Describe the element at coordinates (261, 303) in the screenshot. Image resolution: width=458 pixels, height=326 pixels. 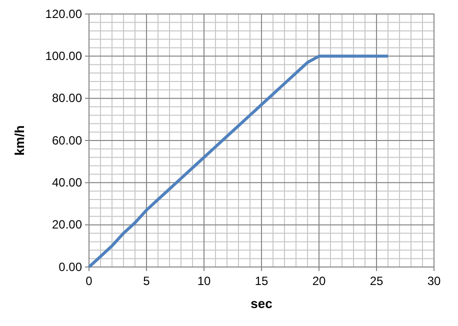
I see `x-axis-title: sec` at that location.